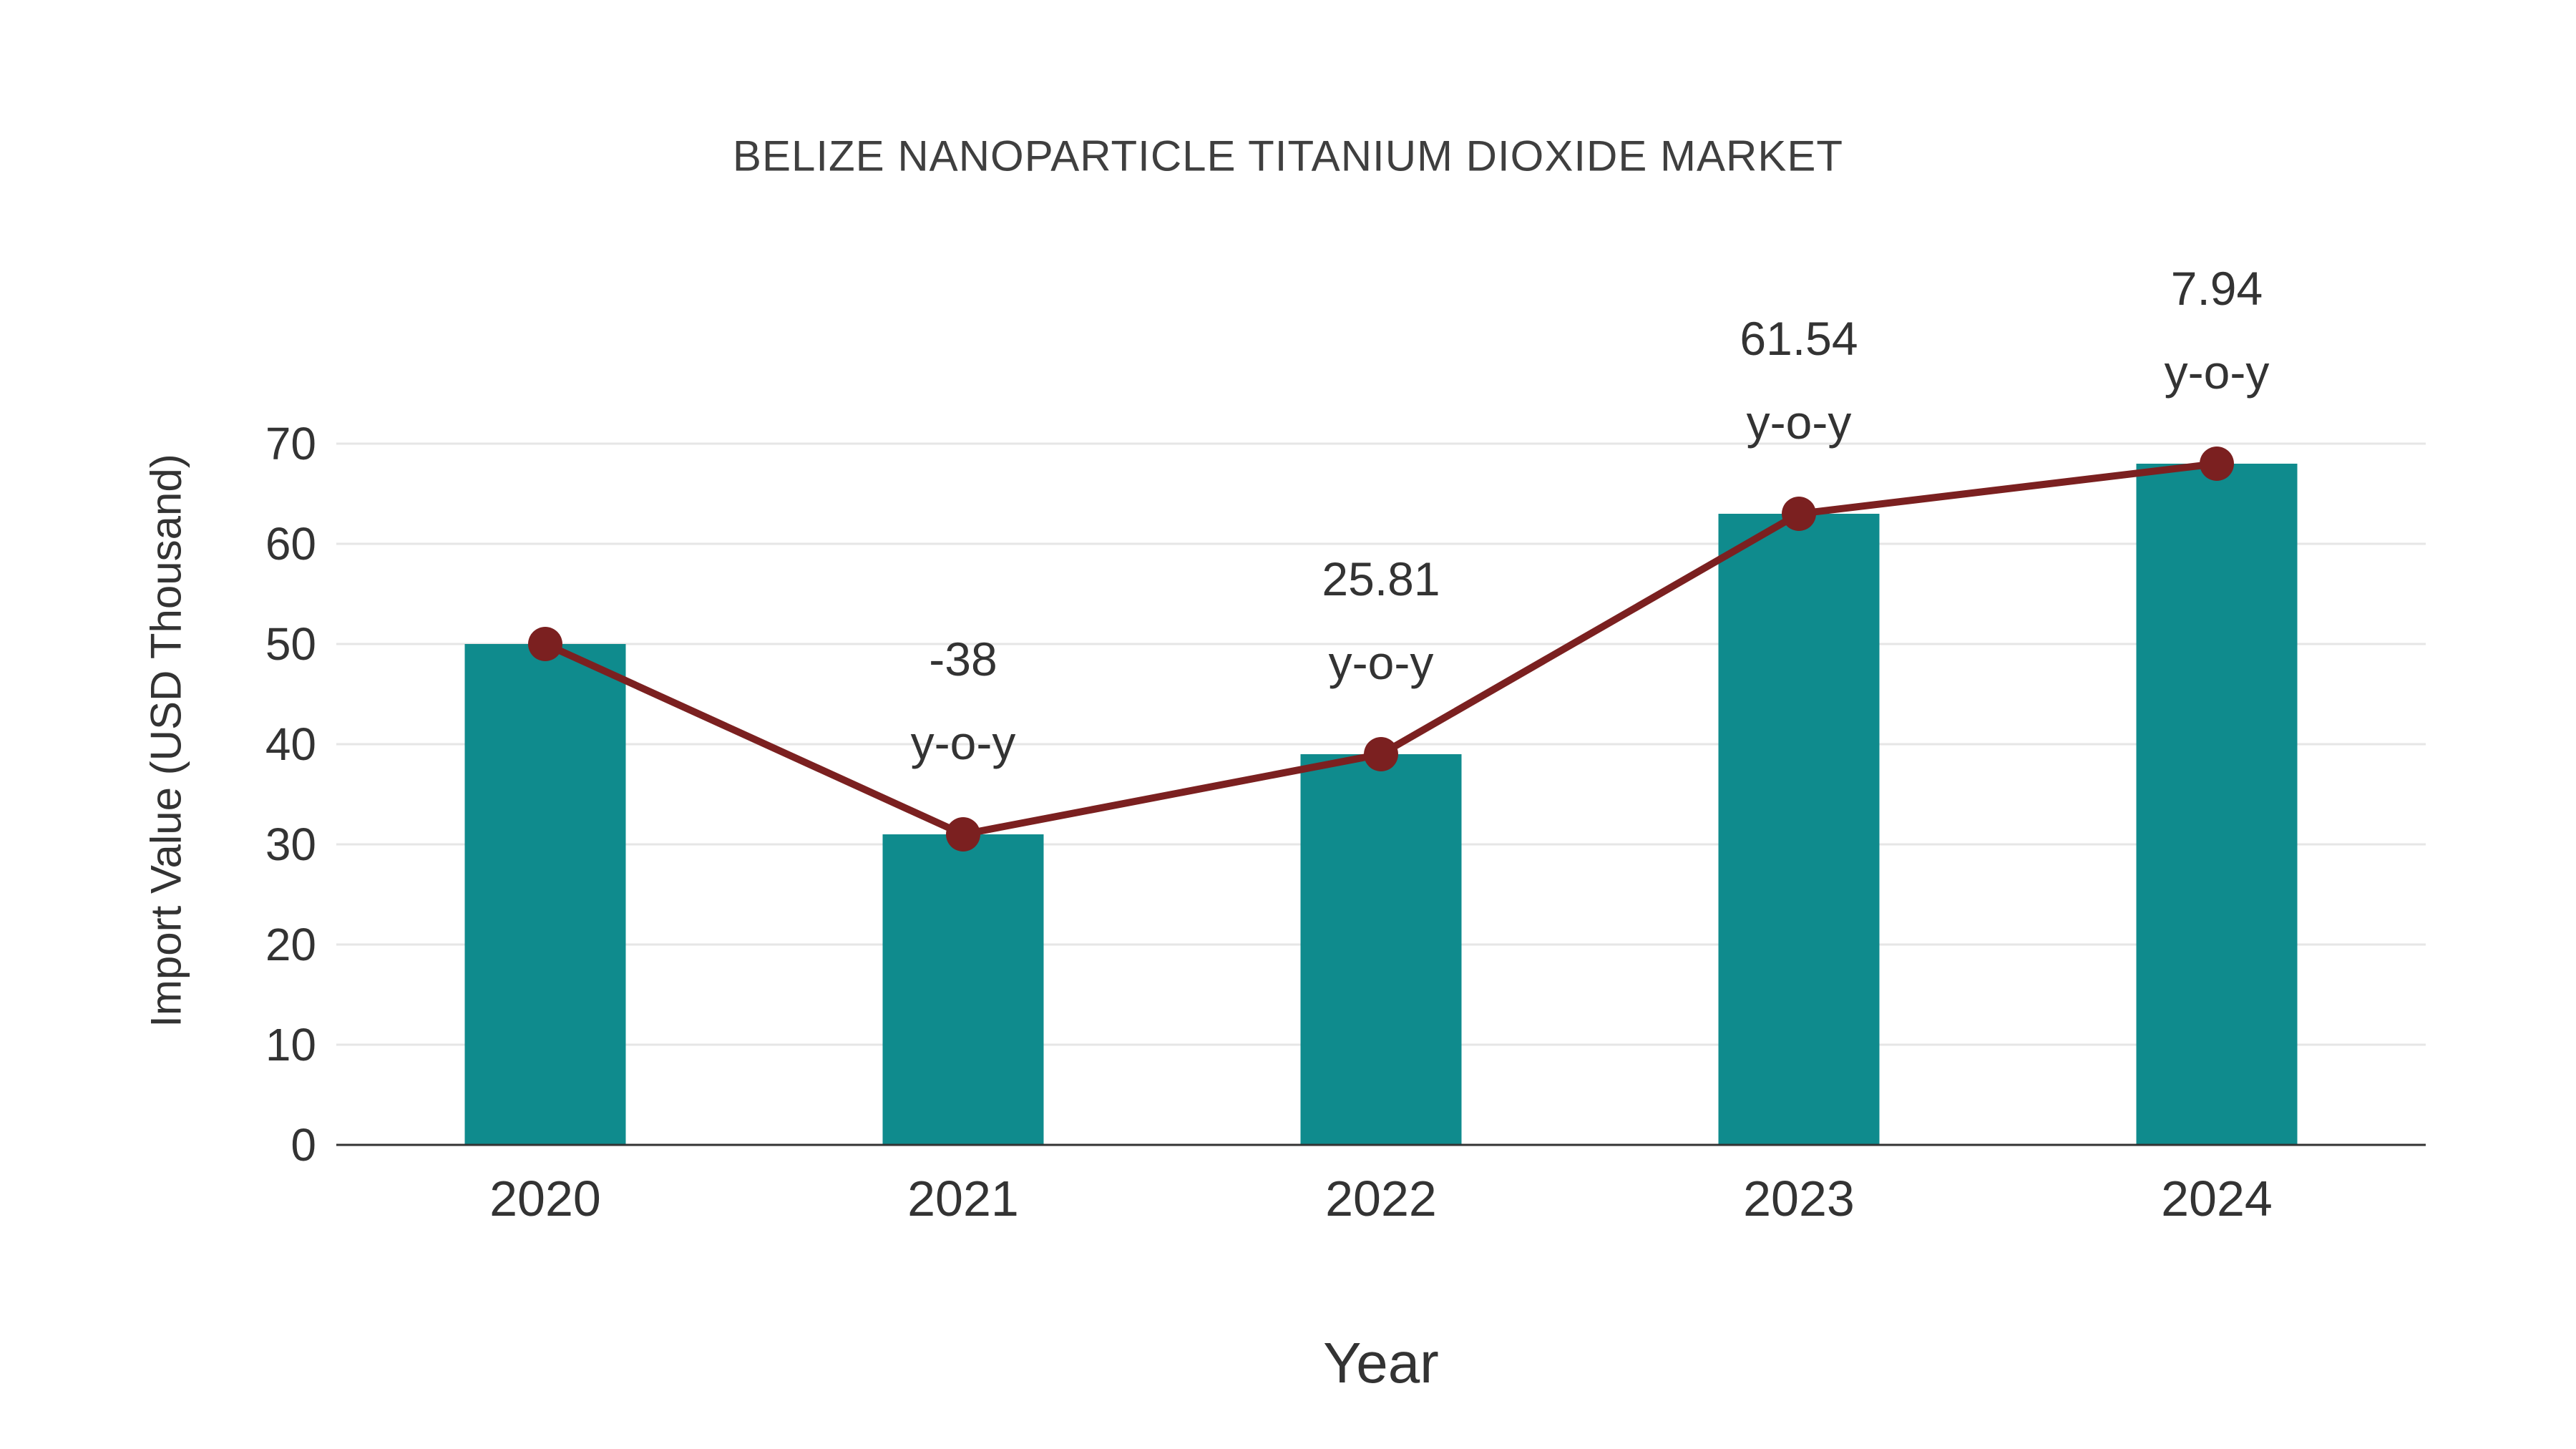 The height and width of the screenshot is (1449, 2576). Describe the element at coordinates (2217, 288) in the screenshot. I see `annotation-value-2024: 7.94` at that location.